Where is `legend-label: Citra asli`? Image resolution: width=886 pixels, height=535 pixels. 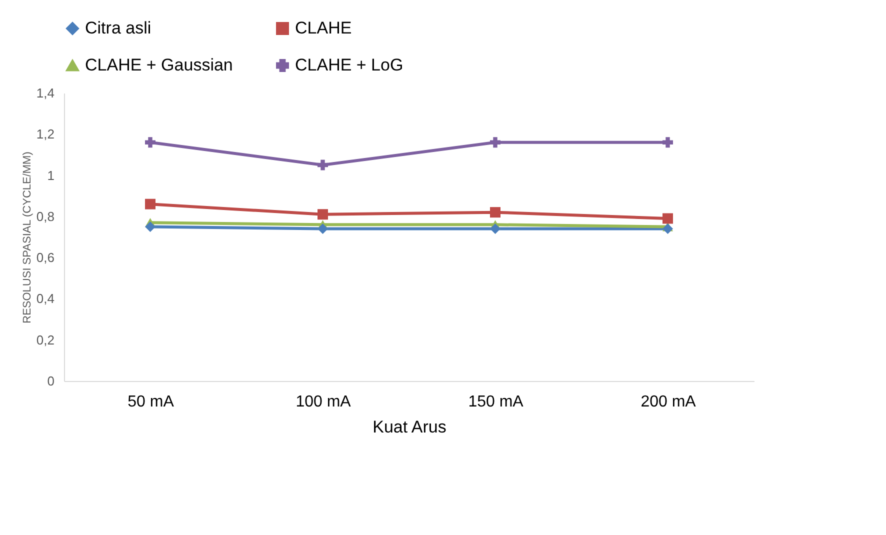
legend-label: Citra asli is located at coordinates (118, 28).